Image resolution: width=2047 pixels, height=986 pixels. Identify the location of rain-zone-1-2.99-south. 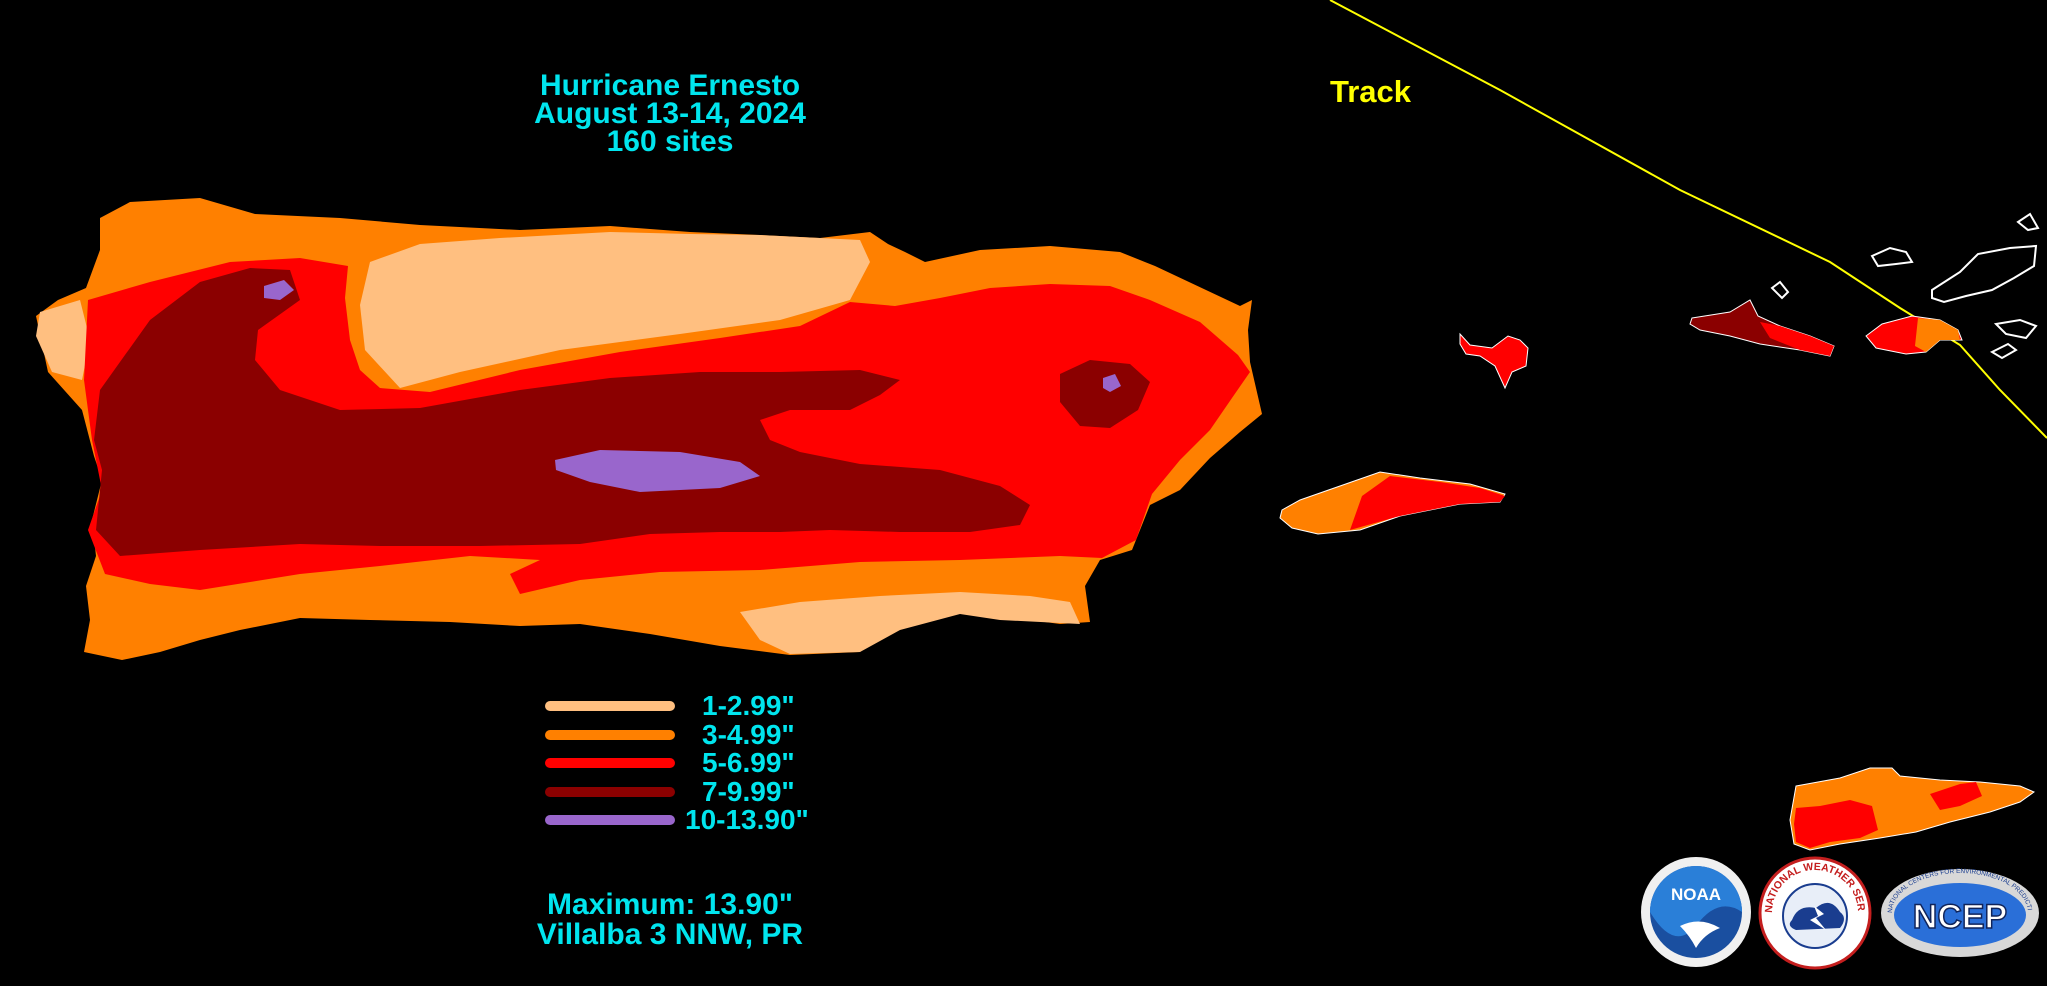
(910, 623).